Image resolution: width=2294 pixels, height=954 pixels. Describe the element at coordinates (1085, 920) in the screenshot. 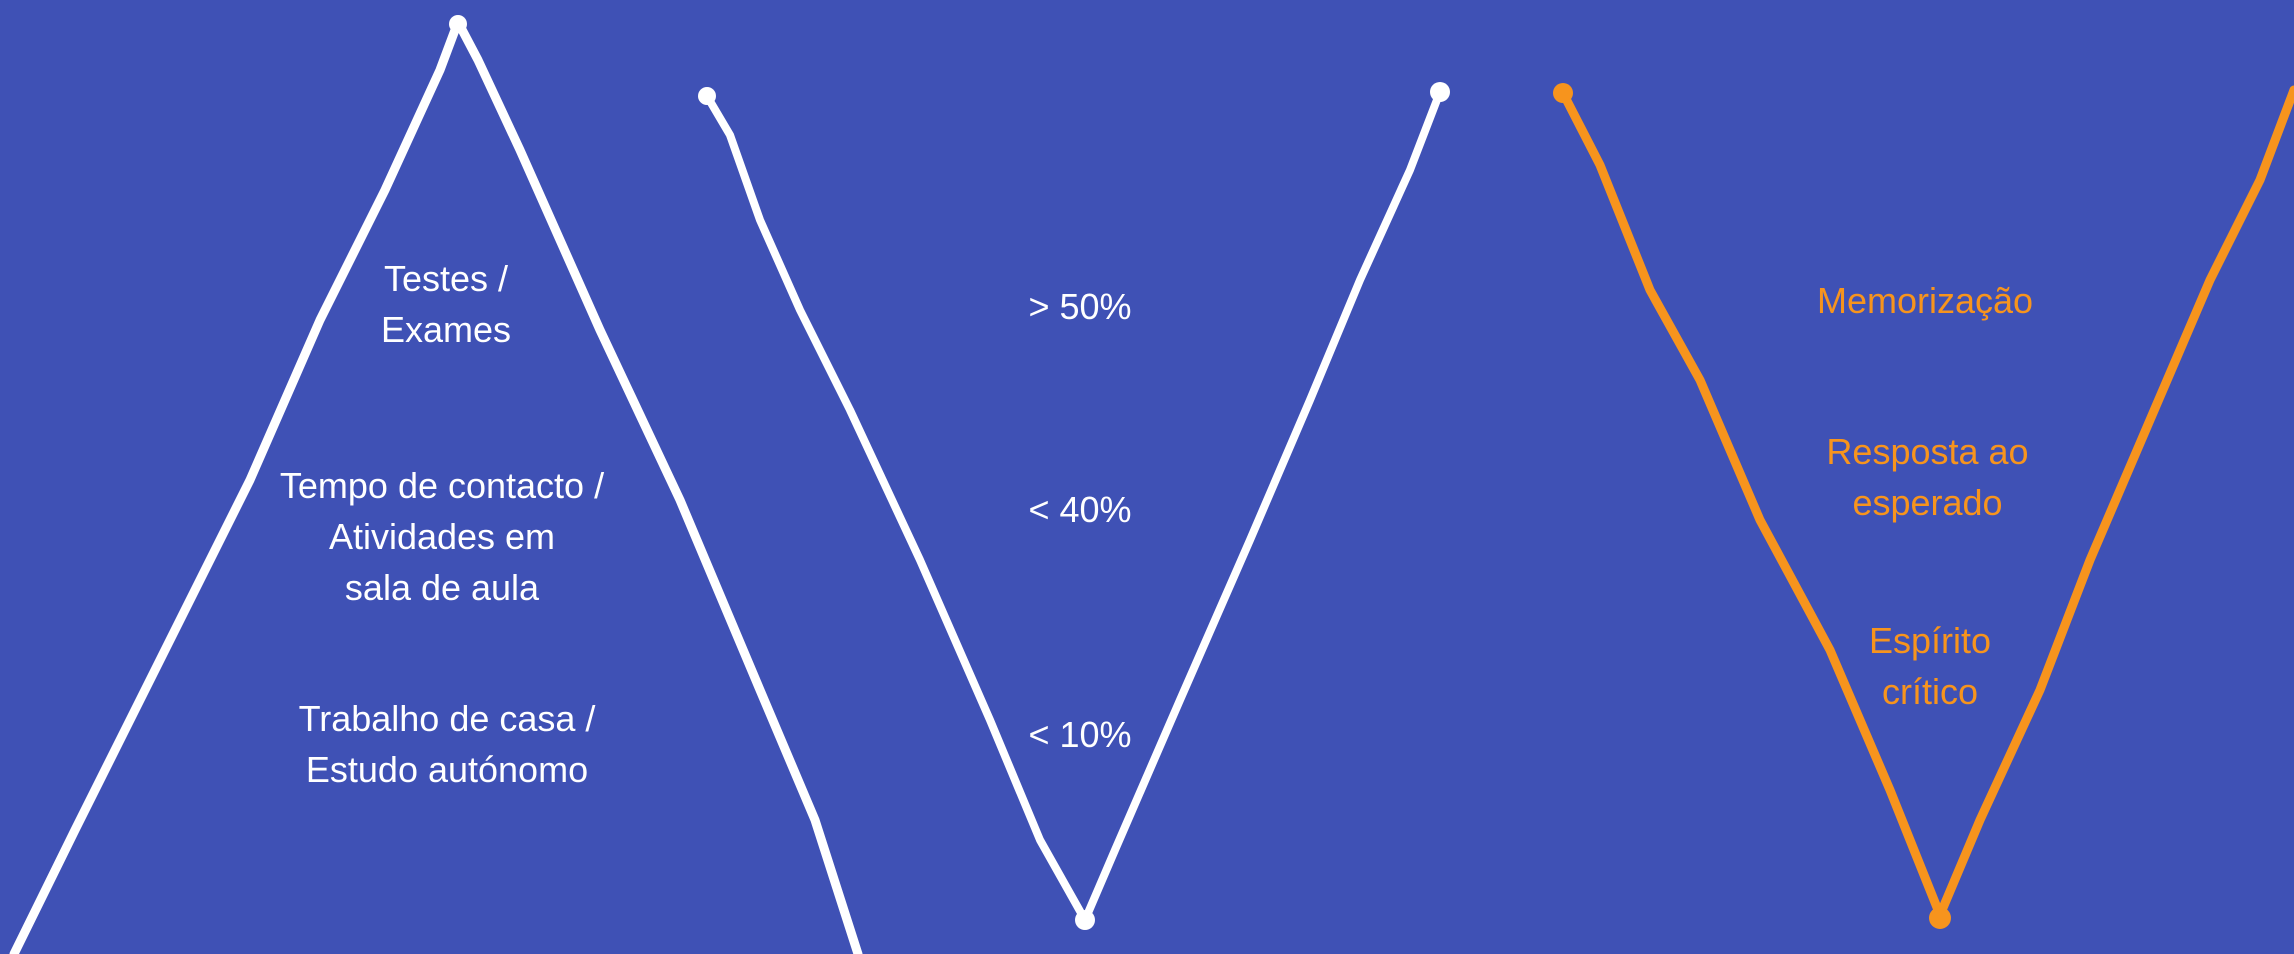

I see `middle-v-bottom-dot` at that location.